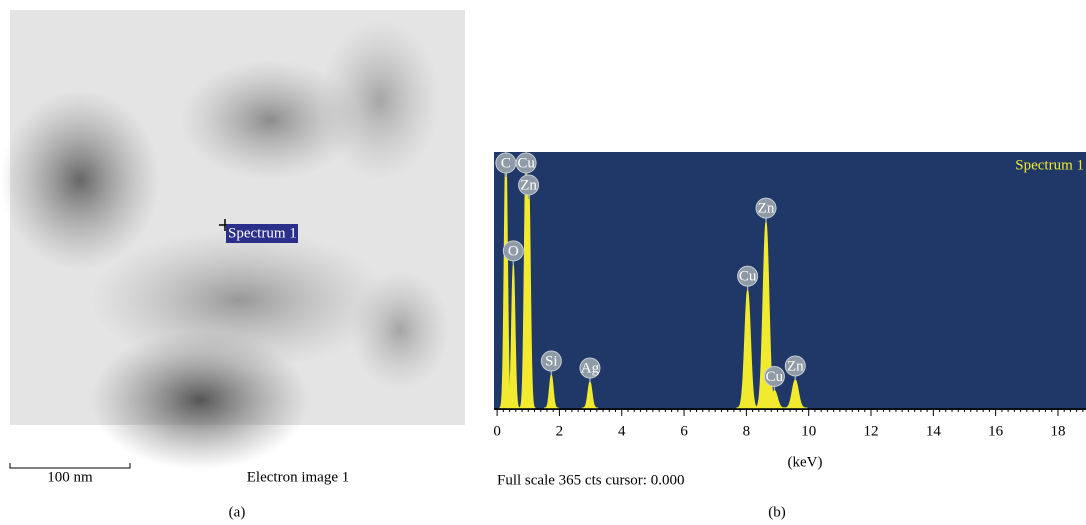 This screenshot has width=1086, height=525. What do you see at coordinates (684, 431) in the screenshot?
I see `x-tick-label: 6` at bounding box center [684, 431].